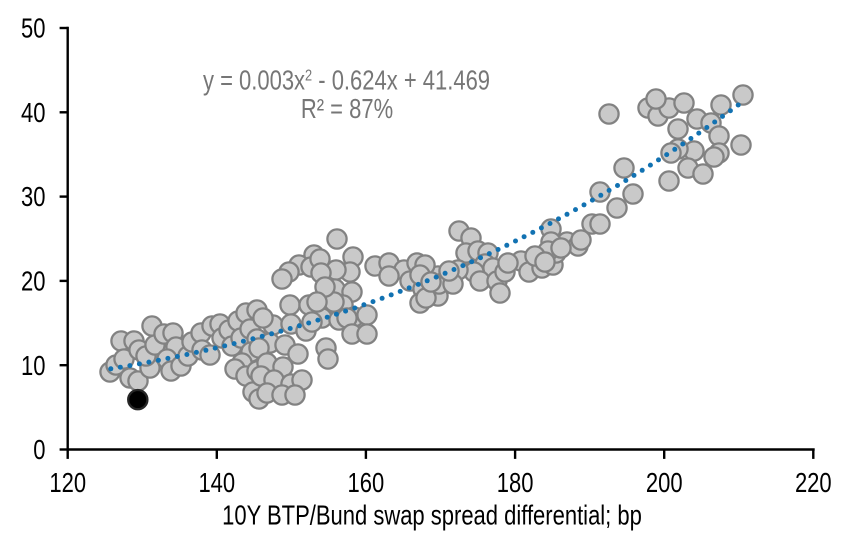 This screenshot has width=852, height=538. Describe the element at coordinates (664, 483) in the screenshot. I see `svg-text: 200` at that location.